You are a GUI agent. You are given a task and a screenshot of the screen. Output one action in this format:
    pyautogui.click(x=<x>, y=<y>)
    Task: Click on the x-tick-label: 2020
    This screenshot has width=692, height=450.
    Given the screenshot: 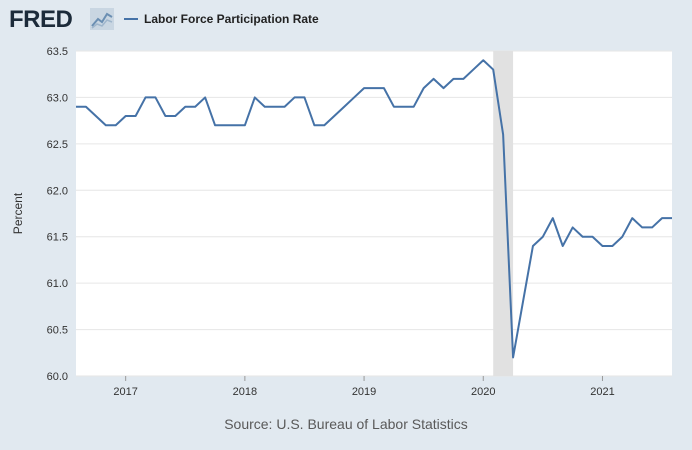 What is the action you would take?
    pyautogui.click(x=483, y=392)
    